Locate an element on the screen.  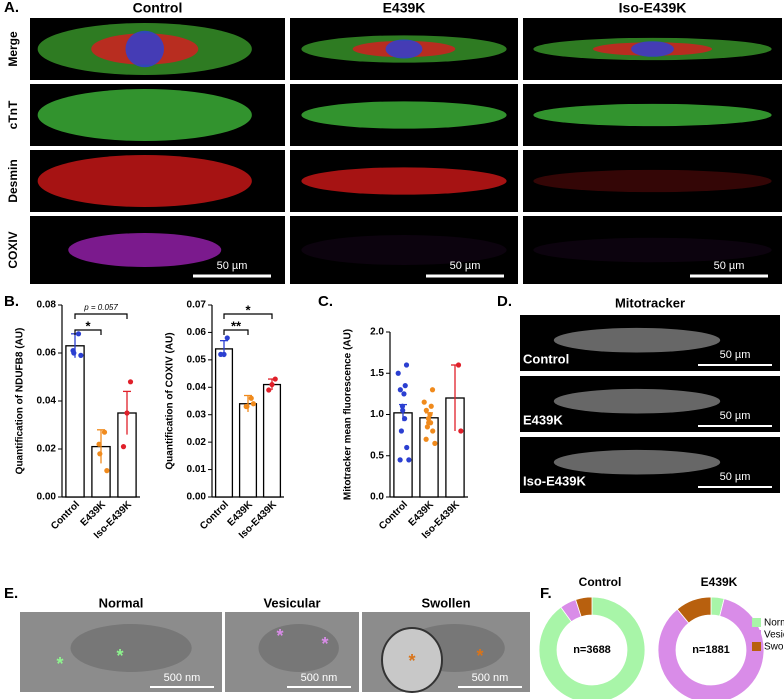
legend-label: Swollen is located at coordinates (774, 647).